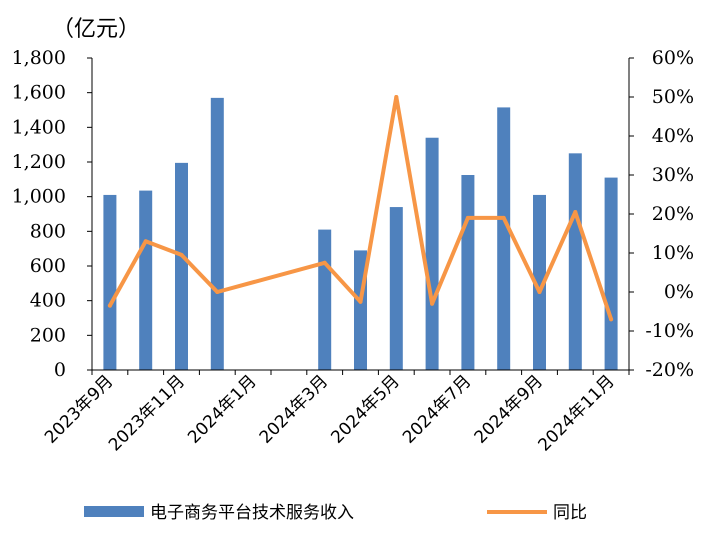 The image size is (711, 538). I want to click on y-right-tick-label: 30%, so click(673, 175).